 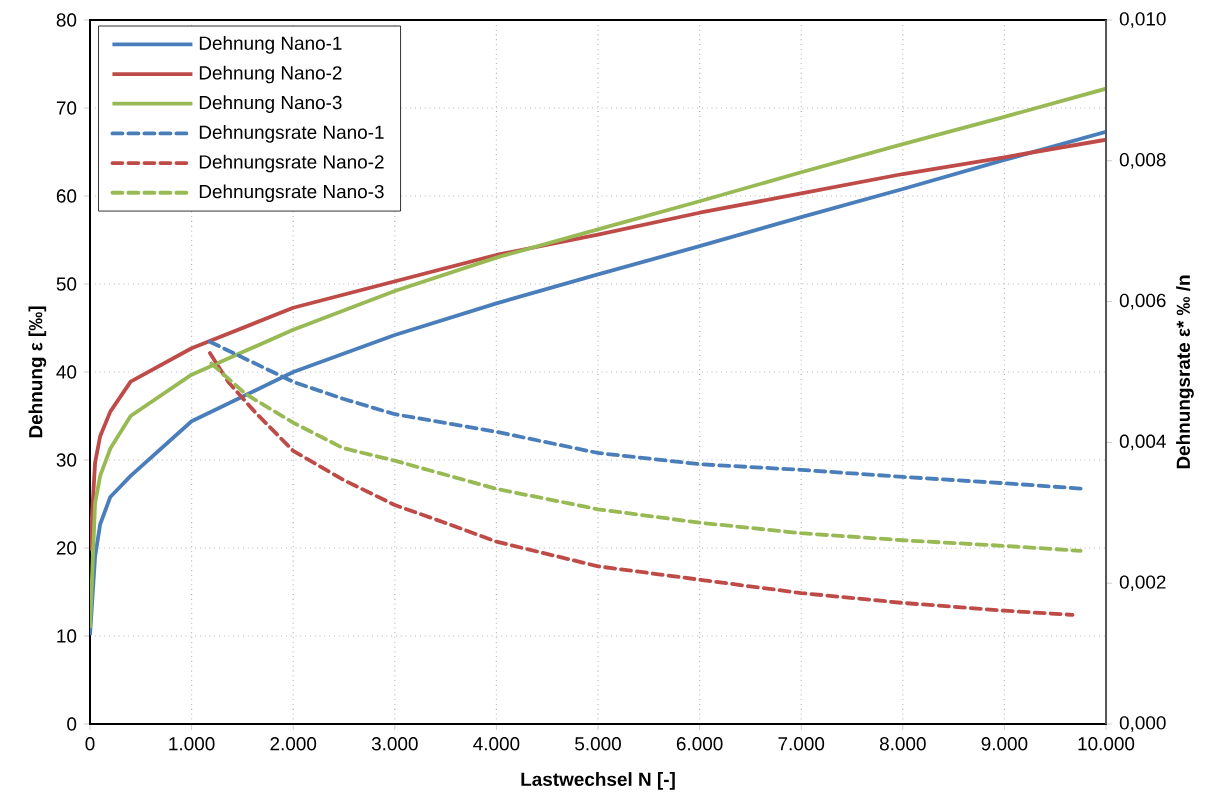 What do you see at coordinates (1106, 744) in the screenshot?
I see `x-tick-label: 10.000` at bounding box center [1106, 744].